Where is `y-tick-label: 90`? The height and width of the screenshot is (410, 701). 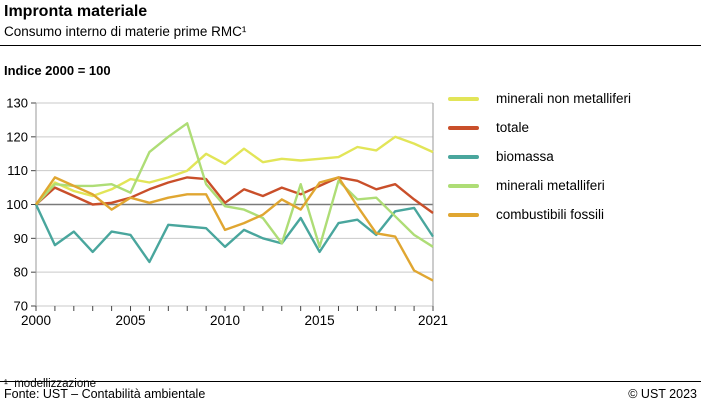
y-tick-label: 90 is located at coordinates (21, 238).